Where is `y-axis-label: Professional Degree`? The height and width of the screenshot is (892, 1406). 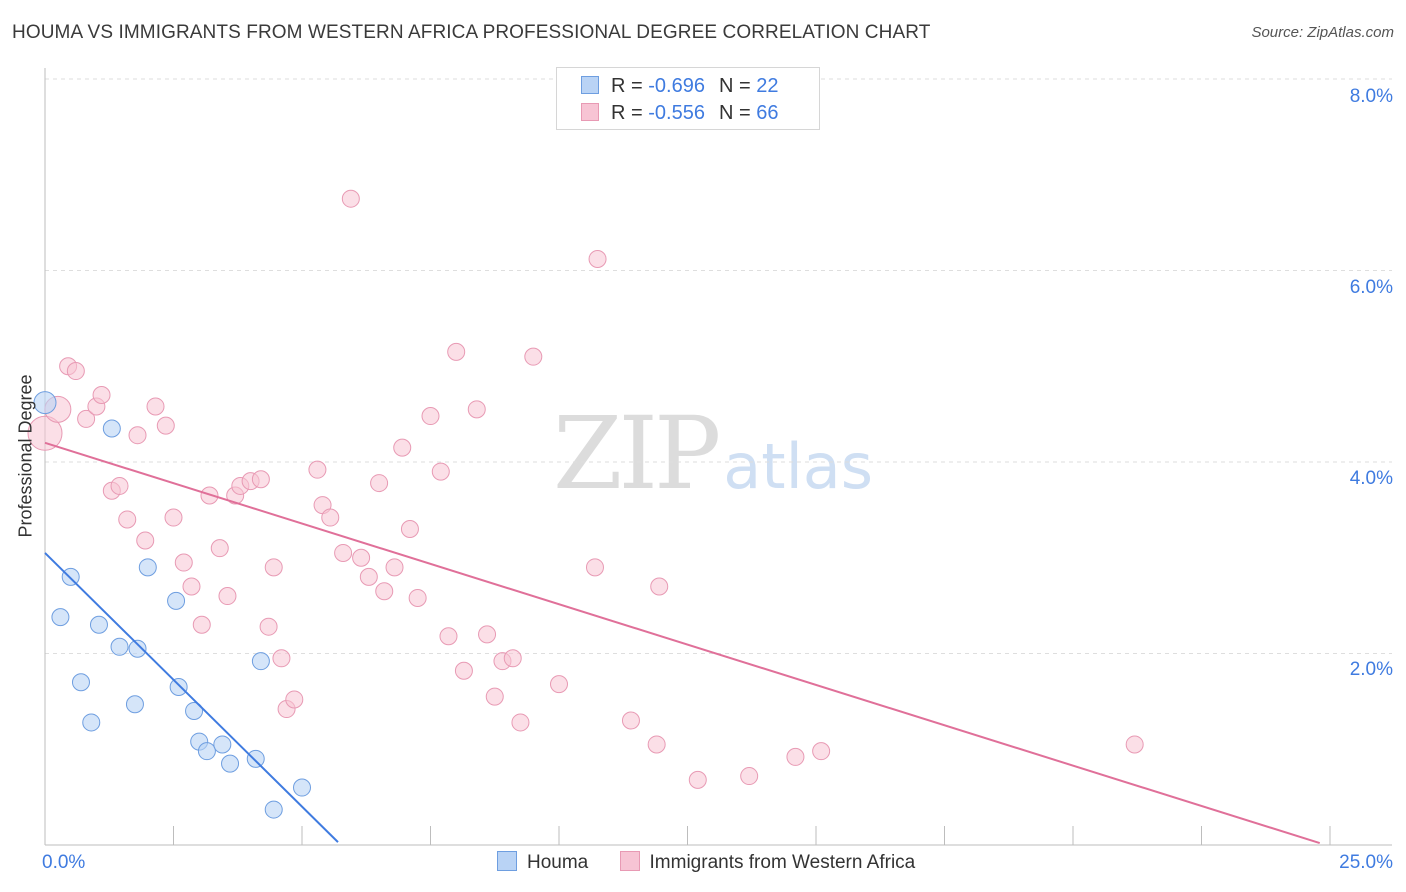 y-axis-label: Professional Degree is located at coordinates (25, 456).